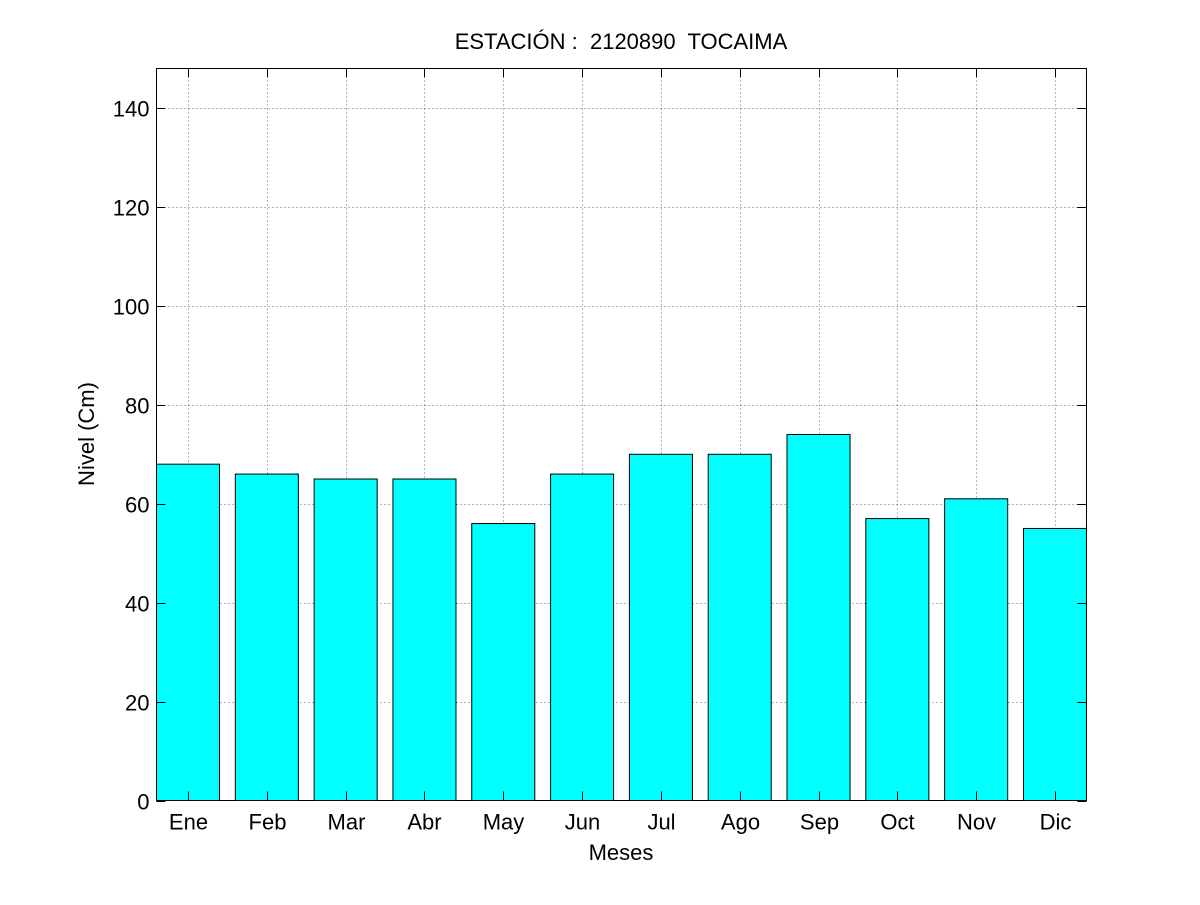  What do you see at coordinates (188, 632) in the screenshot?
I see `bar-ene` at bounding box center [188, 632].